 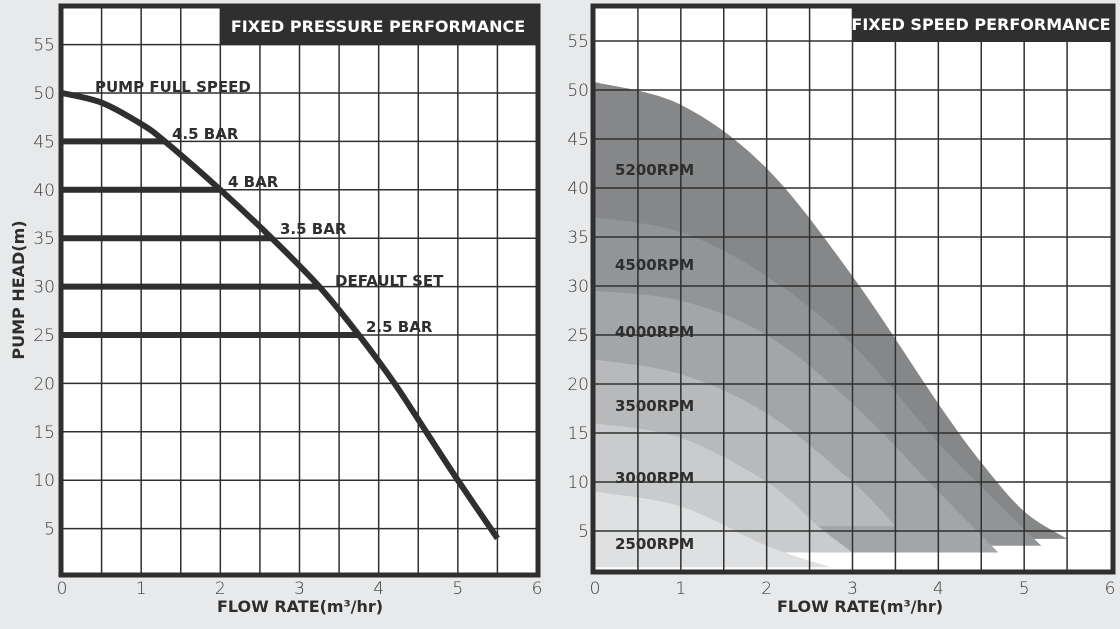 What do you see at coordinates (389, 281) in the screenshot?
I see `annotation-label: DEFAULT SET` at bounding box center [389, 281].